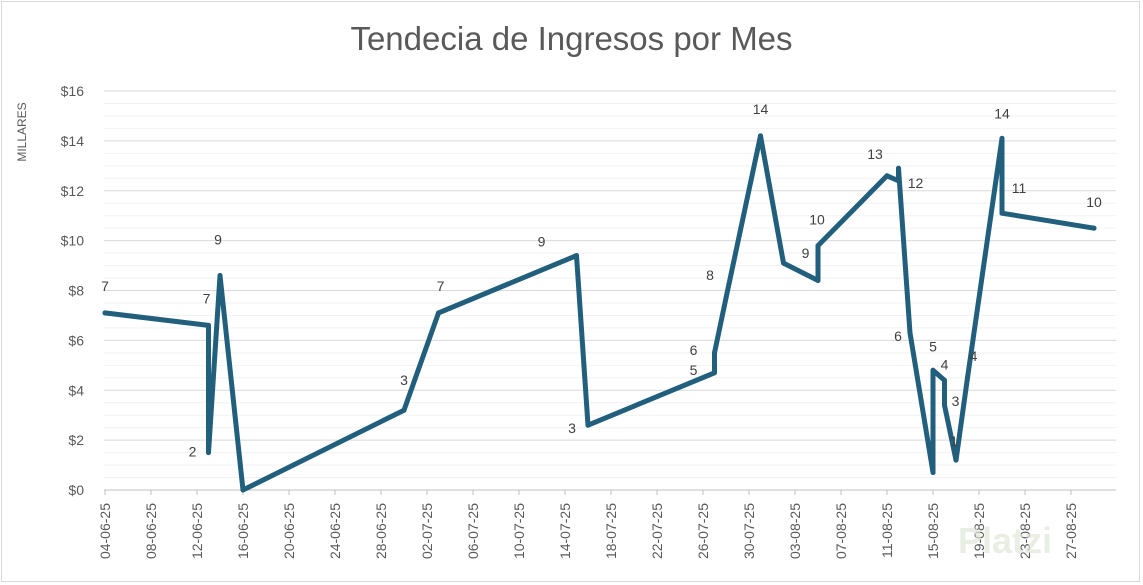 This screenshot has width=1143, height=585. Describe the element at coordinates (243, 531) in the screenshot. I see `x-tick-label: 16-06-25` at that location.